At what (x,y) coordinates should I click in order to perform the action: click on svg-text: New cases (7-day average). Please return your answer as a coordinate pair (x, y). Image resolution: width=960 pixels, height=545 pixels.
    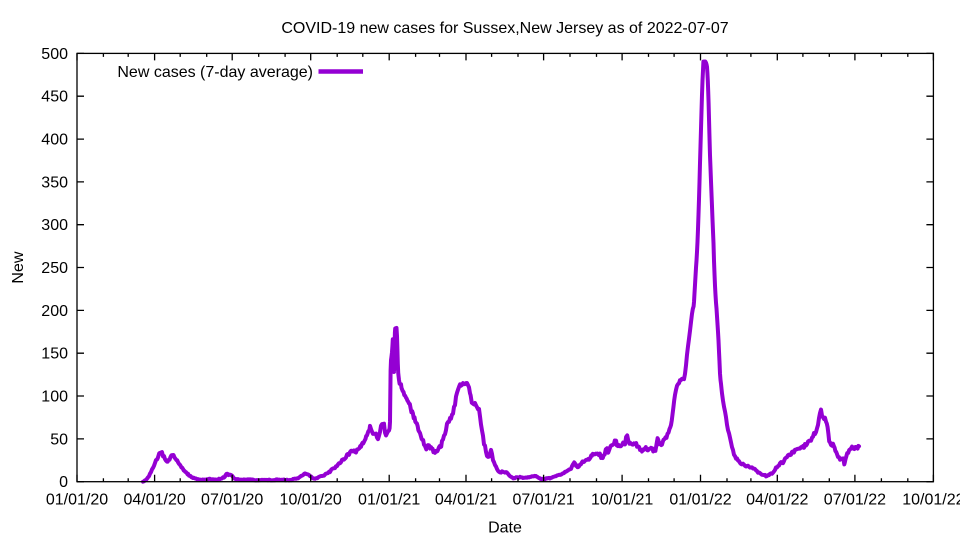
    Looking at the image, I should click on (215, 72).